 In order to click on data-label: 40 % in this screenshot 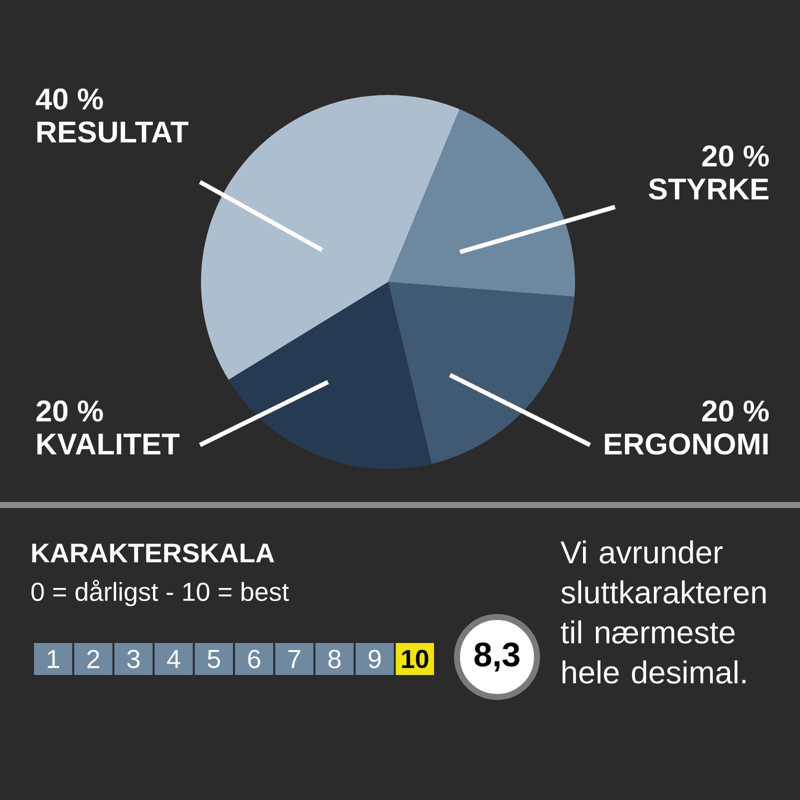, I will do `click(69, 99)`.